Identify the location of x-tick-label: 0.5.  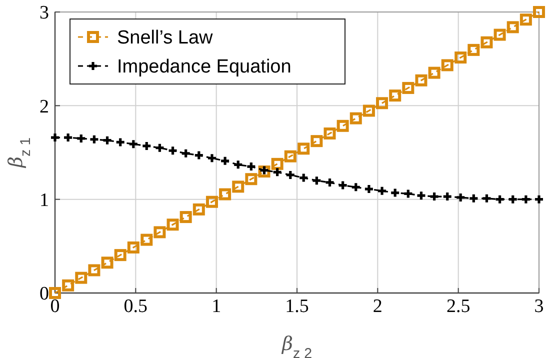
(136, 306).